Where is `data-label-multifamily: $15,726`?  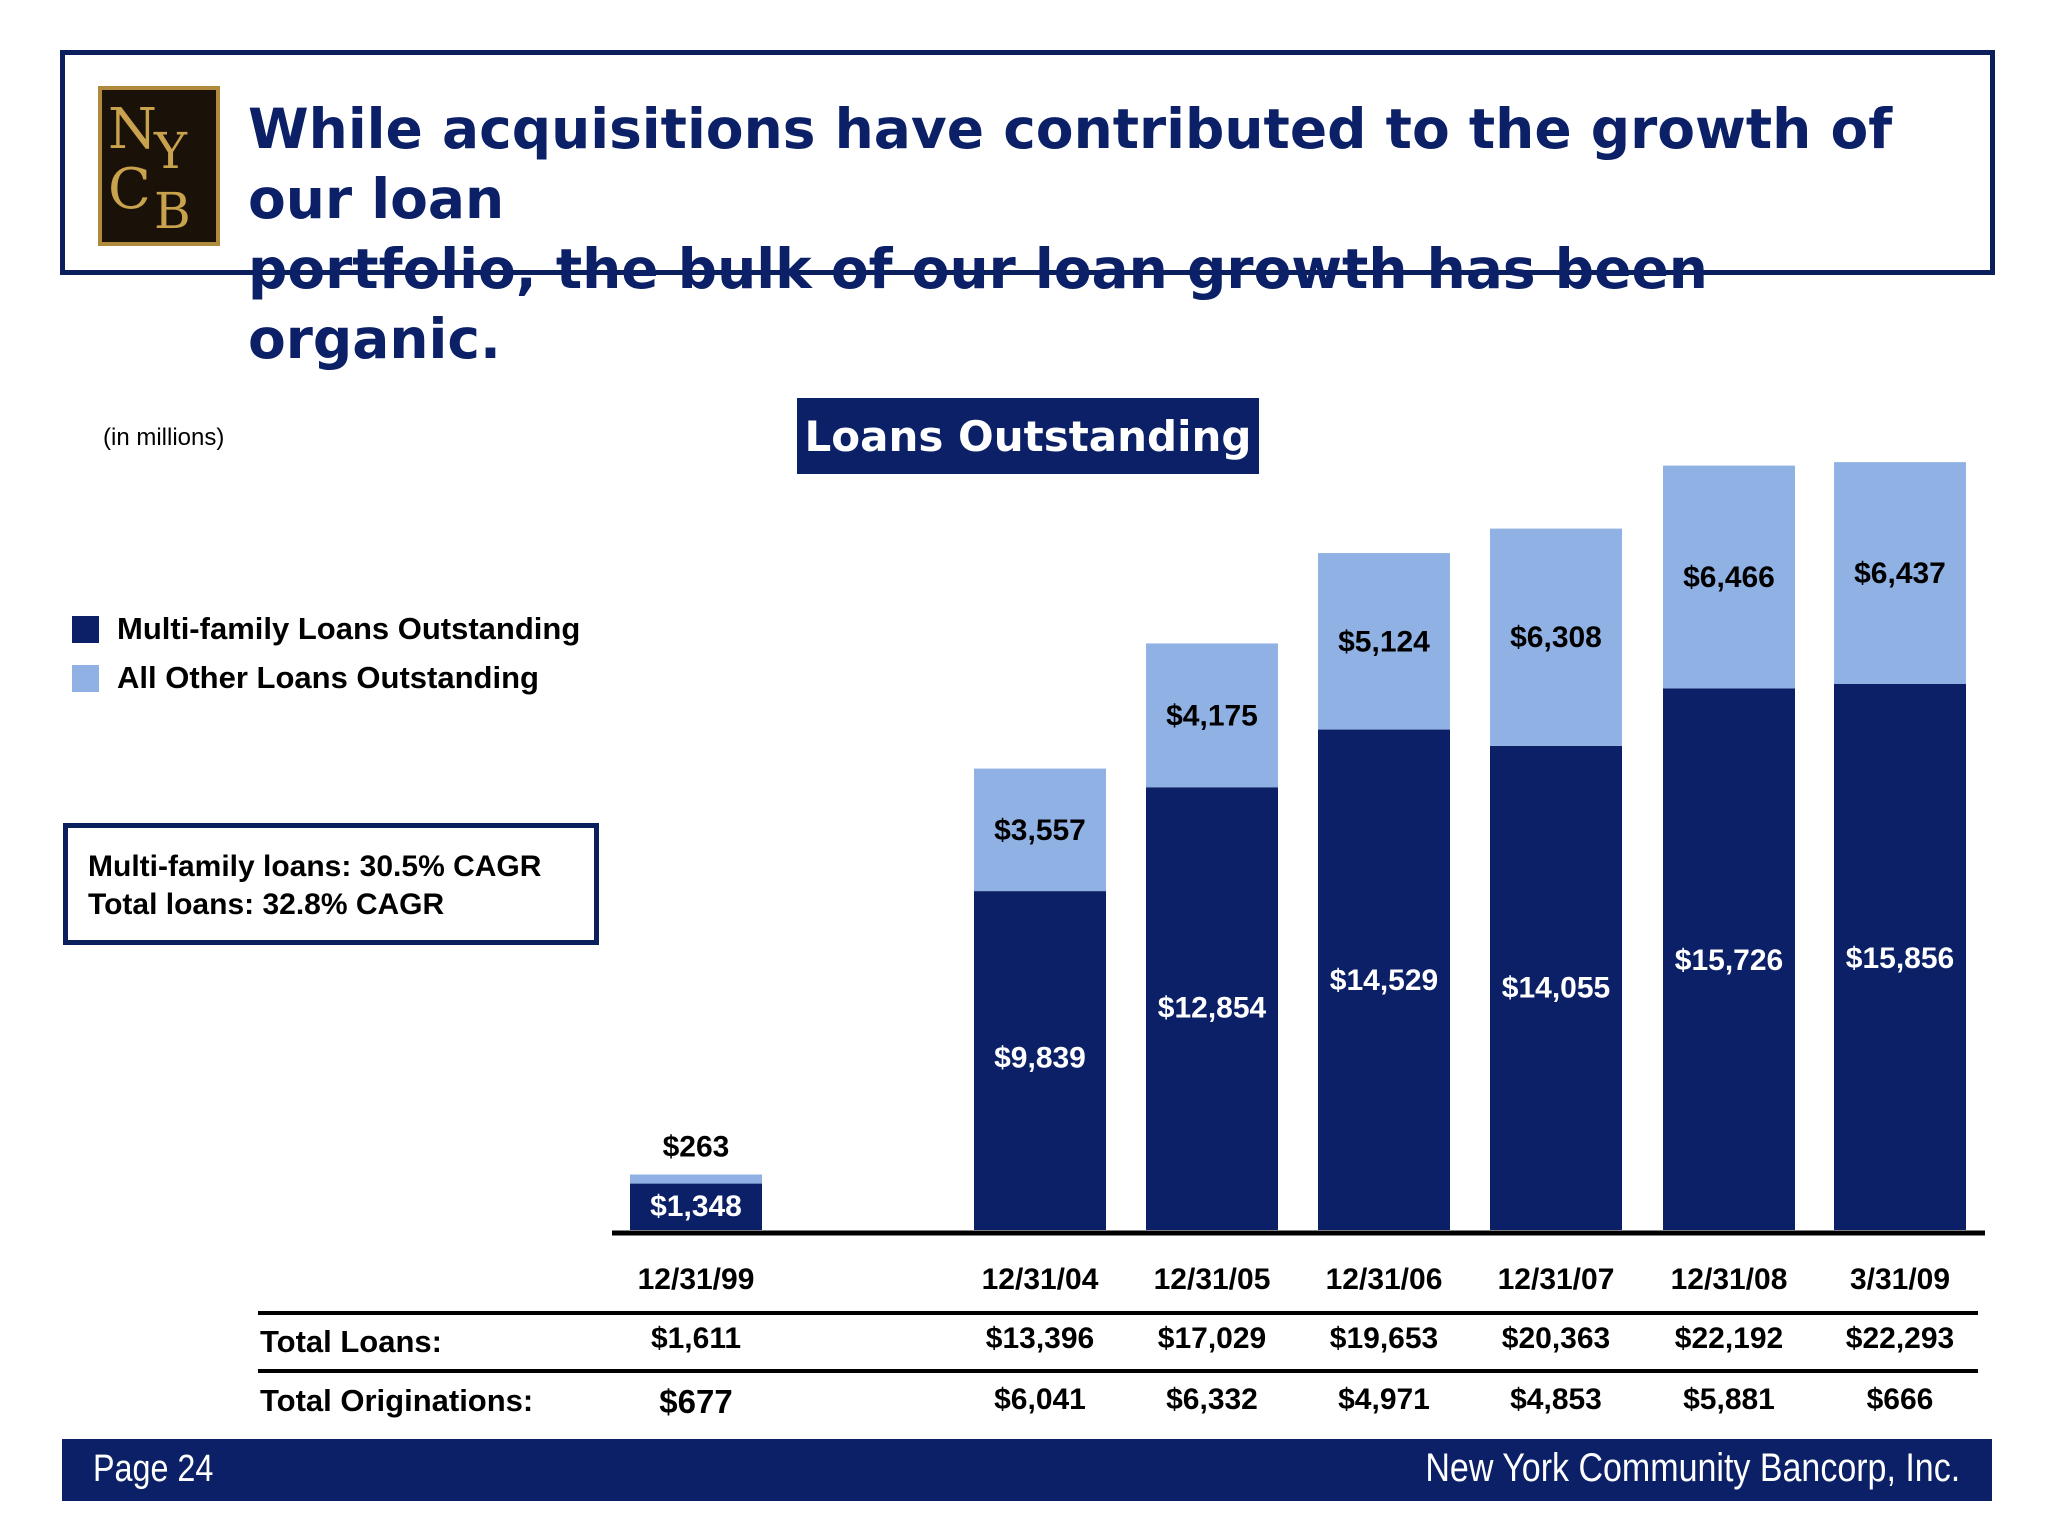
data-label-multifamily: $15,726 is located at coordinates (1729, 960).